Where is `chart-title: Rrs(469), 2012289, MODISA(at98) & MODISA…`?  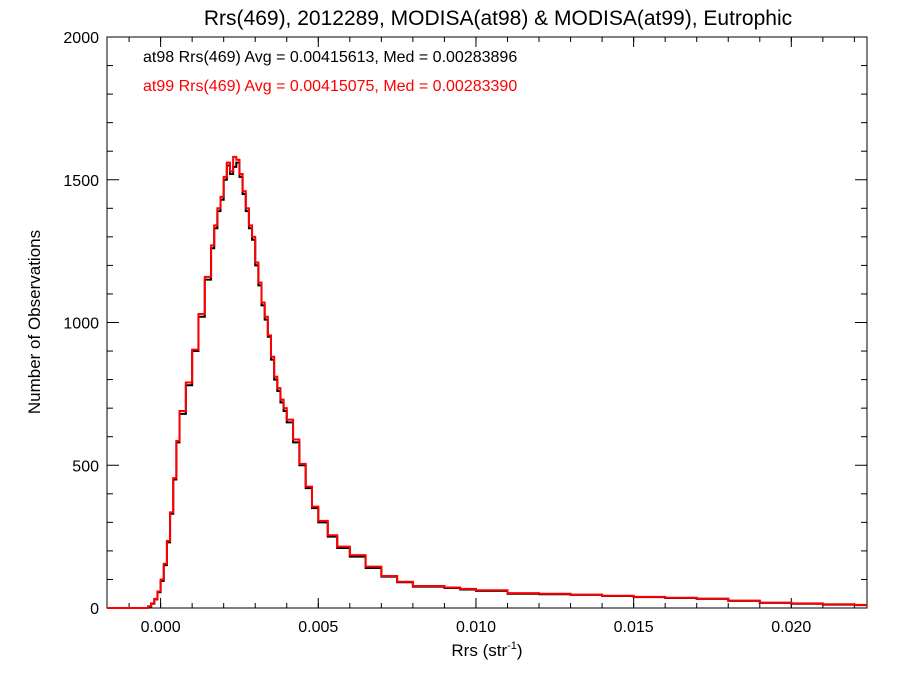
chart-title: Rrs(469), 2012289, MODISA(at98) & MODISA… is located at coordinates (498, 18).